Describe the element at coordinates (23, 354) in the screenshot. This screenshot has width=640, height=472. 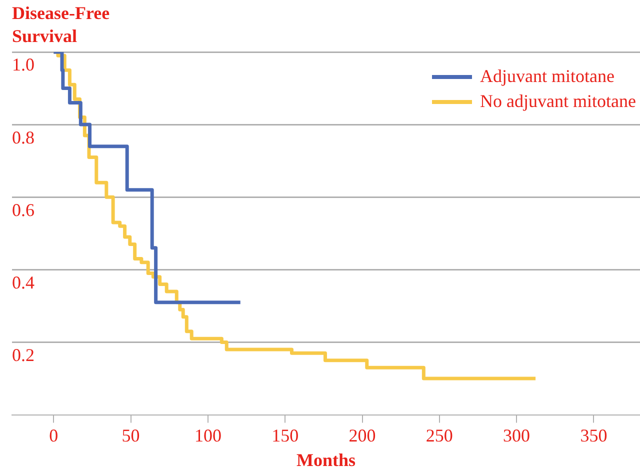
I see `y-tick-label: 0.2` at that location.